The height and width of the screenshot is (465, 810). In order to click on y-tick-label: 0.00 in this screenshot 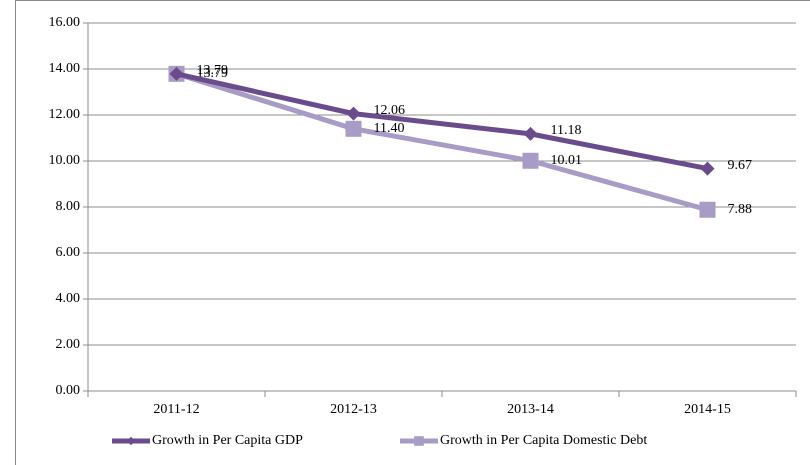, I will do `click(68, 390)`.